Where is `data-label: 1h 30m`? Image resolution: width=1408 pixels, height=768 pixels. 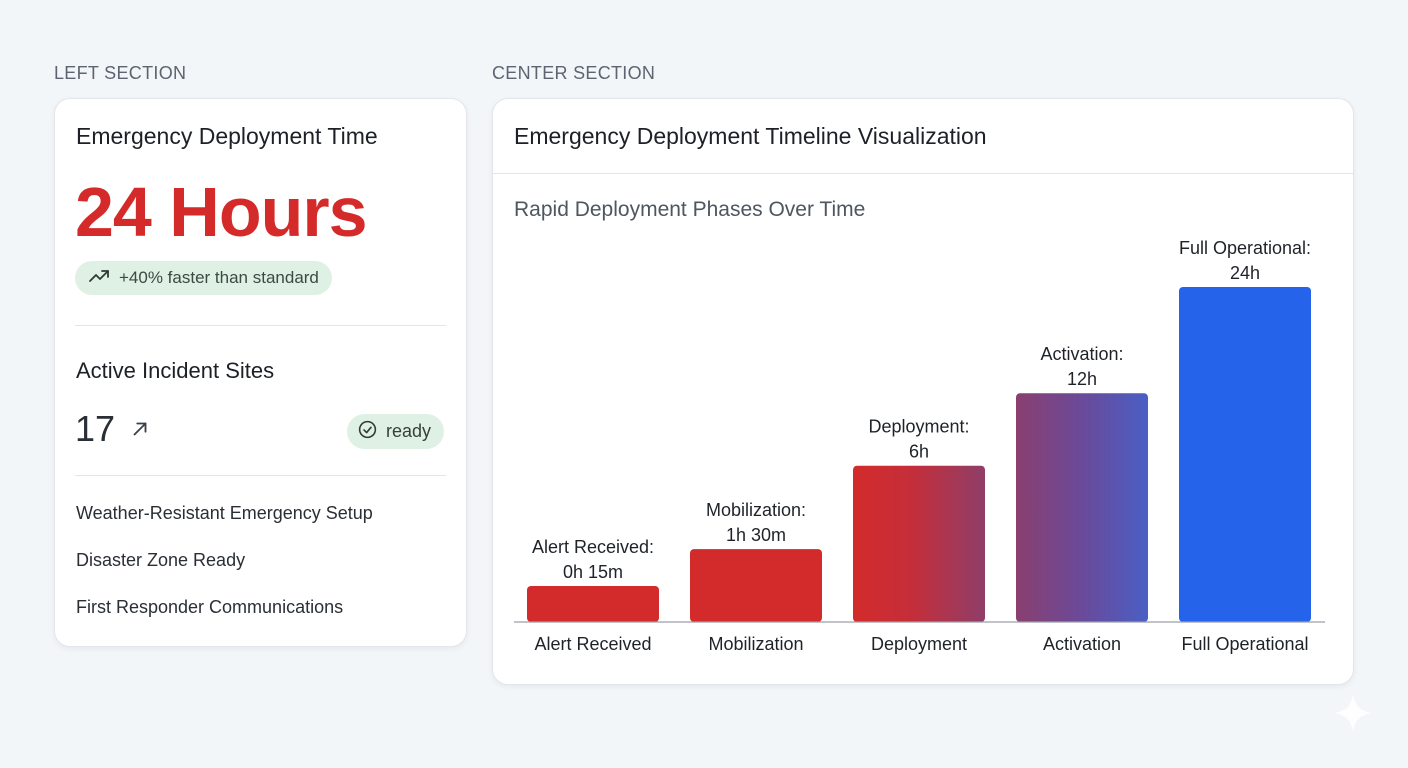
data-label: 1h 30m is located at coordinates (756, 535).